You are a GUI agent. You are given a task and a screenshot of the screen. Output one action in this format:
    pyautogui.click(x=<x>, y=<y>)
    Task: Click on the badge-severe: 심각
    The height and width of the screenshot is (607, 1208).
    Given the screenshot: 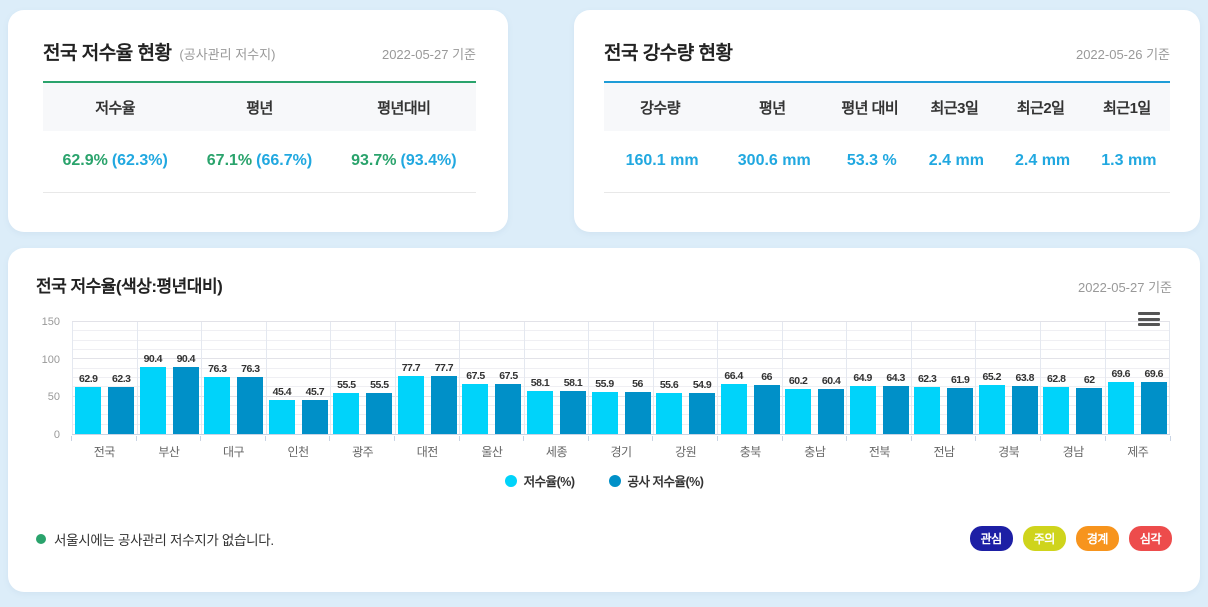 What is the action you would take?
    pyautogui.click(x=1150, y=538)
    